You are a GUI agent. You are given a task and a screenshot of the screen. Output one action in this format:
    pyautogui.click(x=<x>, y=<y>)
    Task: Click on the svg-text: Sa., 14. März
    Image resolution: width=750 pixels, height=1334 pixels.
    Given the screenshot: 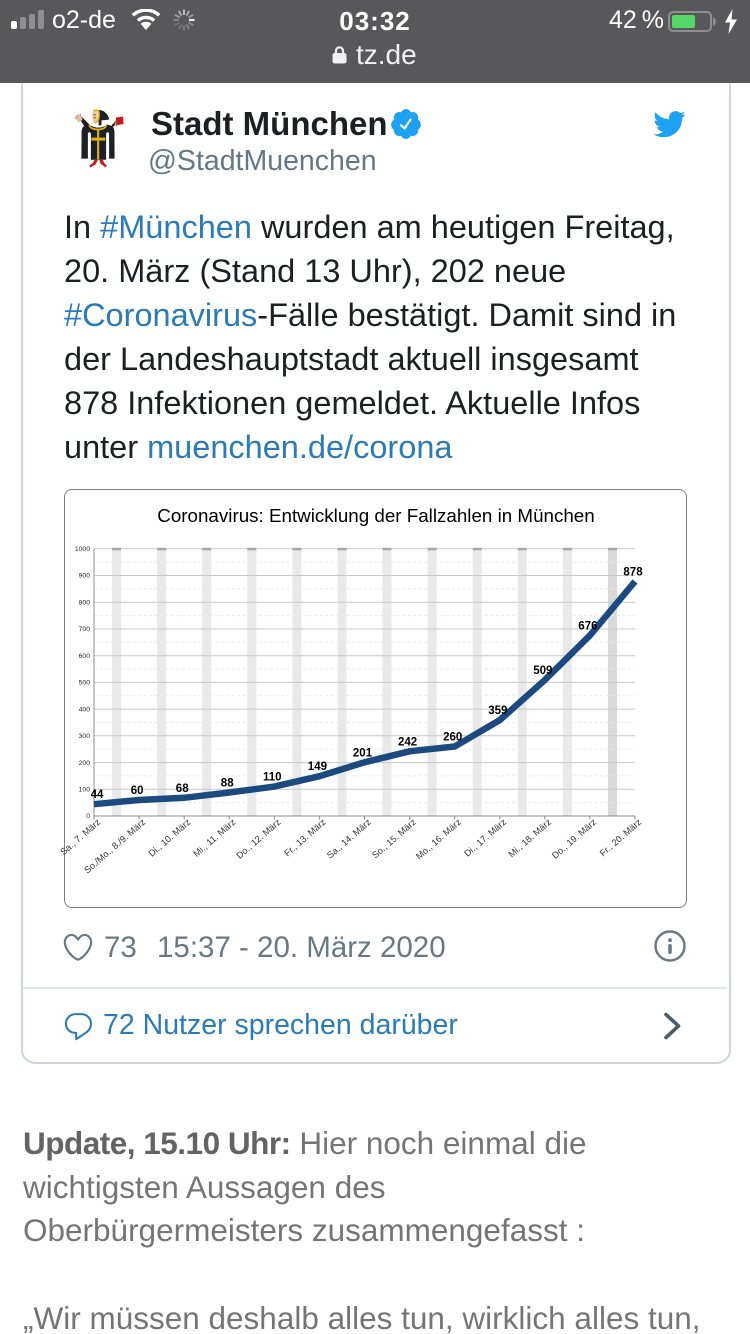 What is the action you would take?
    pyautogui.click(x=349, y=839)
    